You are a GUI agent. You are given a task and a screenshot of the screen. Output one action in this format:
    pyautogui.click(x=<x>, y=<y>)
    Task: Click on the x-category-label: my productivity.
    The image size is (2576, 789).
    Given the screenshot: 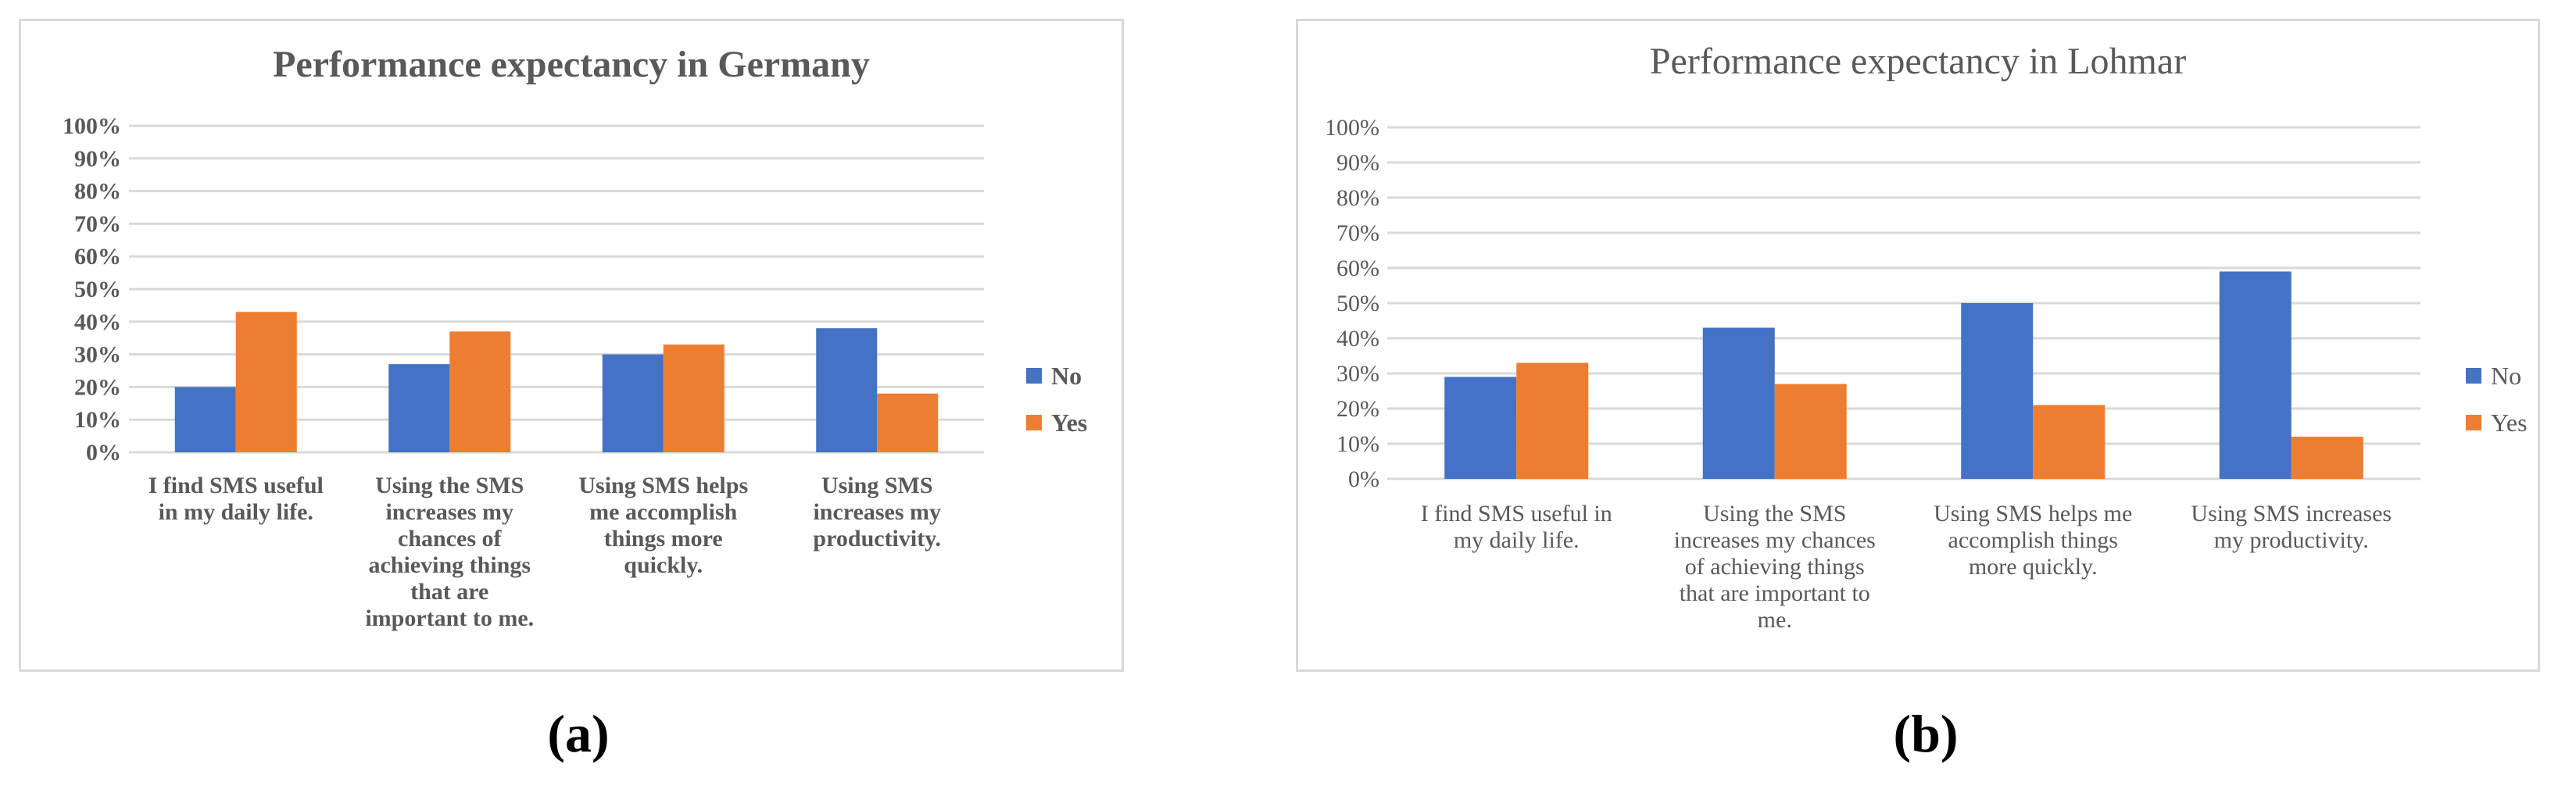 What is the action you would take?
    pyautogui.click(x=2291, y=540)
    